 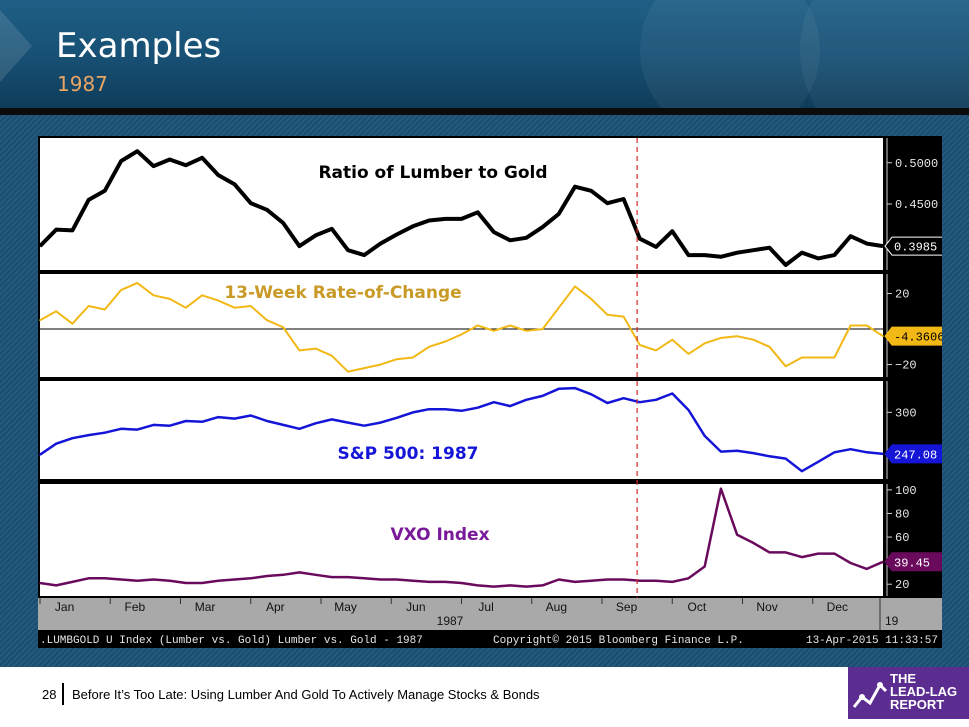 What do you see at coordinates (906, 366) in the screenshot?
I see `y-tick-label: −20` at bounding box center [906, 366].